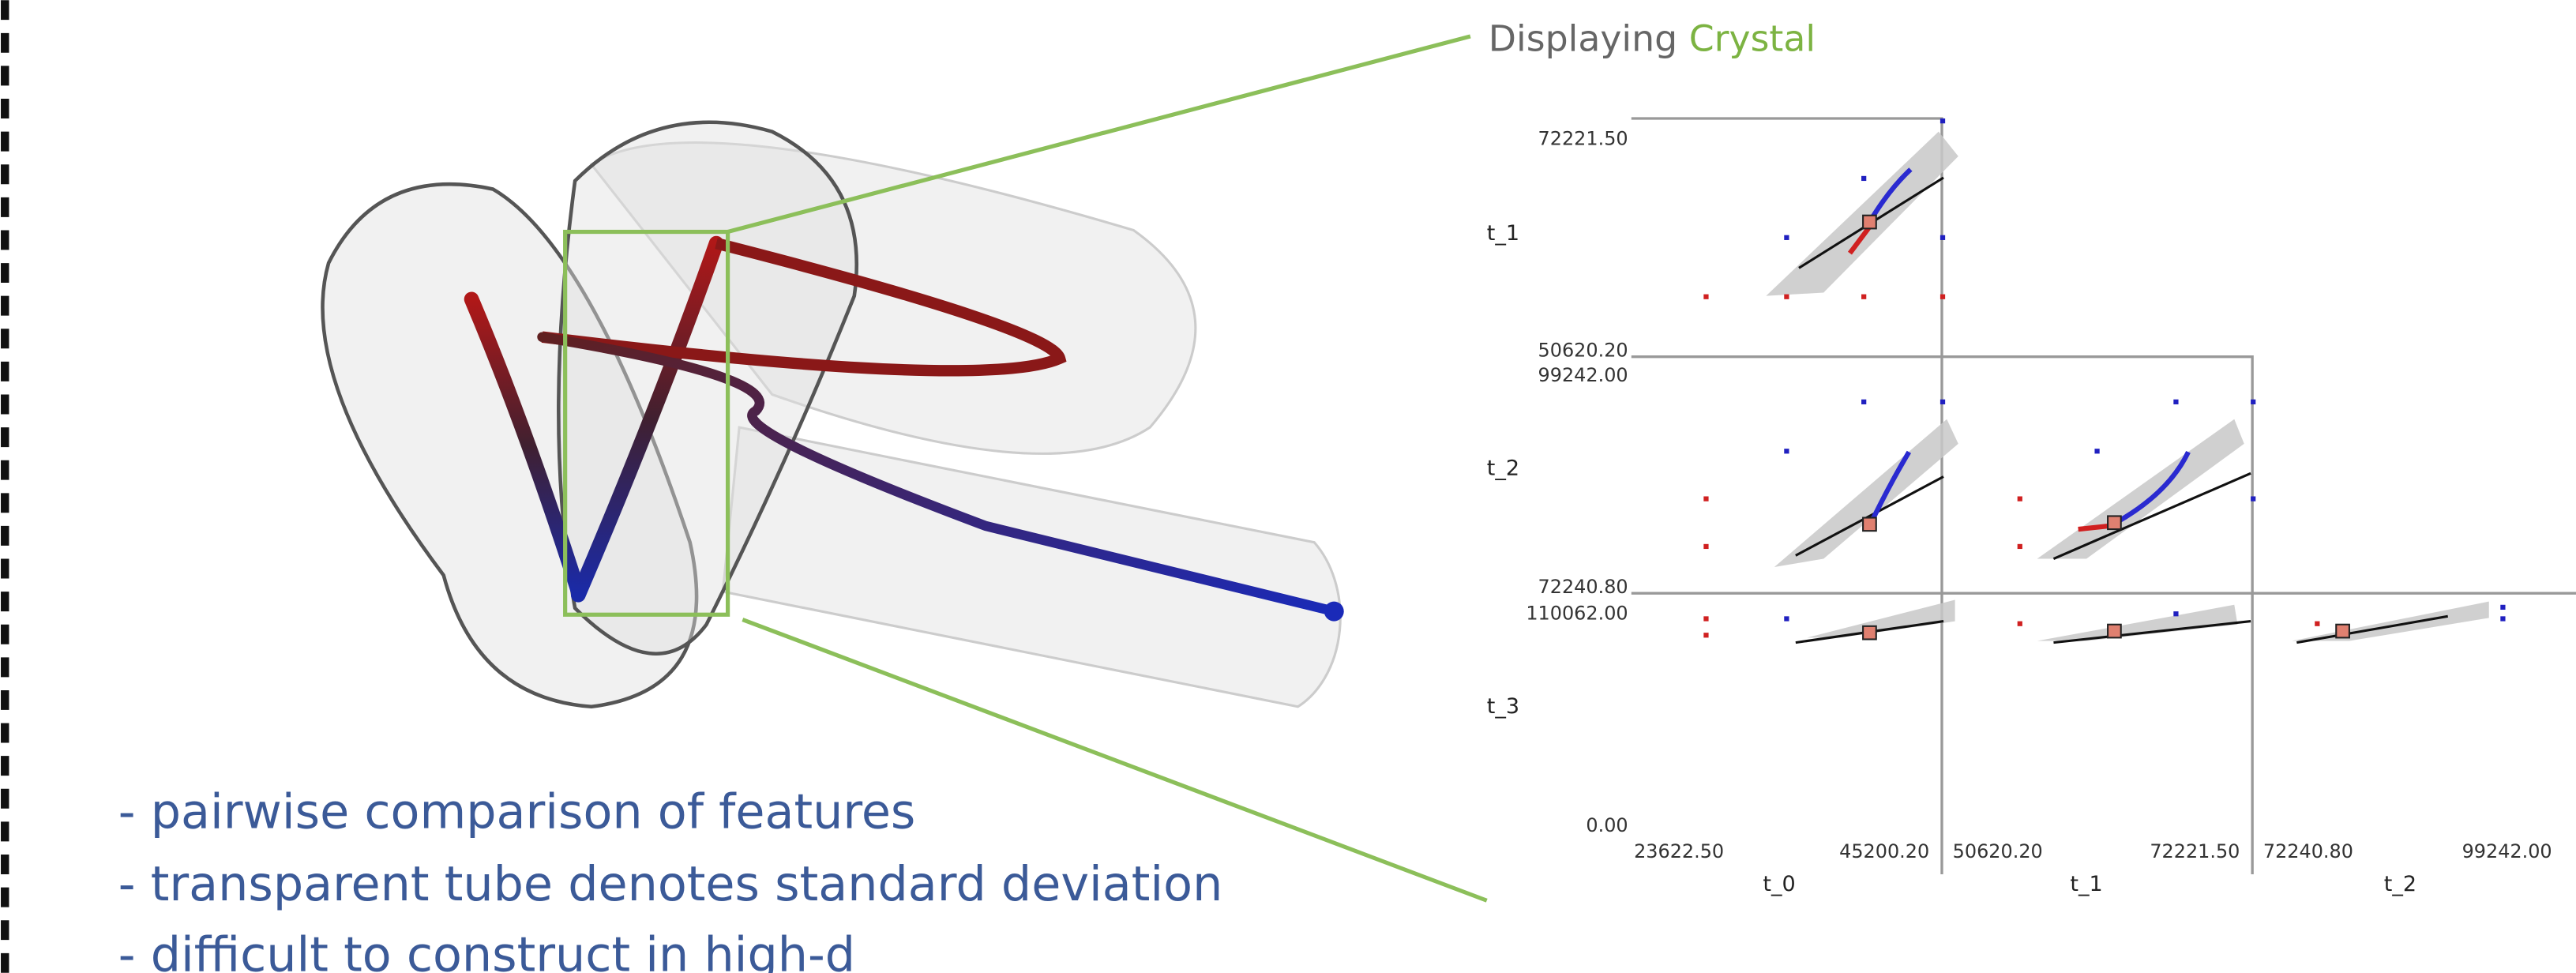  I want to click on y-tick-label: 110062.00, so click(1577, 614).